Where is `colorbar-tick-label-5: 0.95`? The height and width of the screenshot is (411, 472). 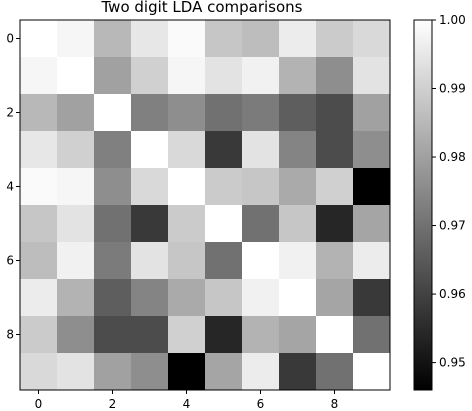
colorbar-tick-label-5: 0.95 is located at coordinates (452, 363).